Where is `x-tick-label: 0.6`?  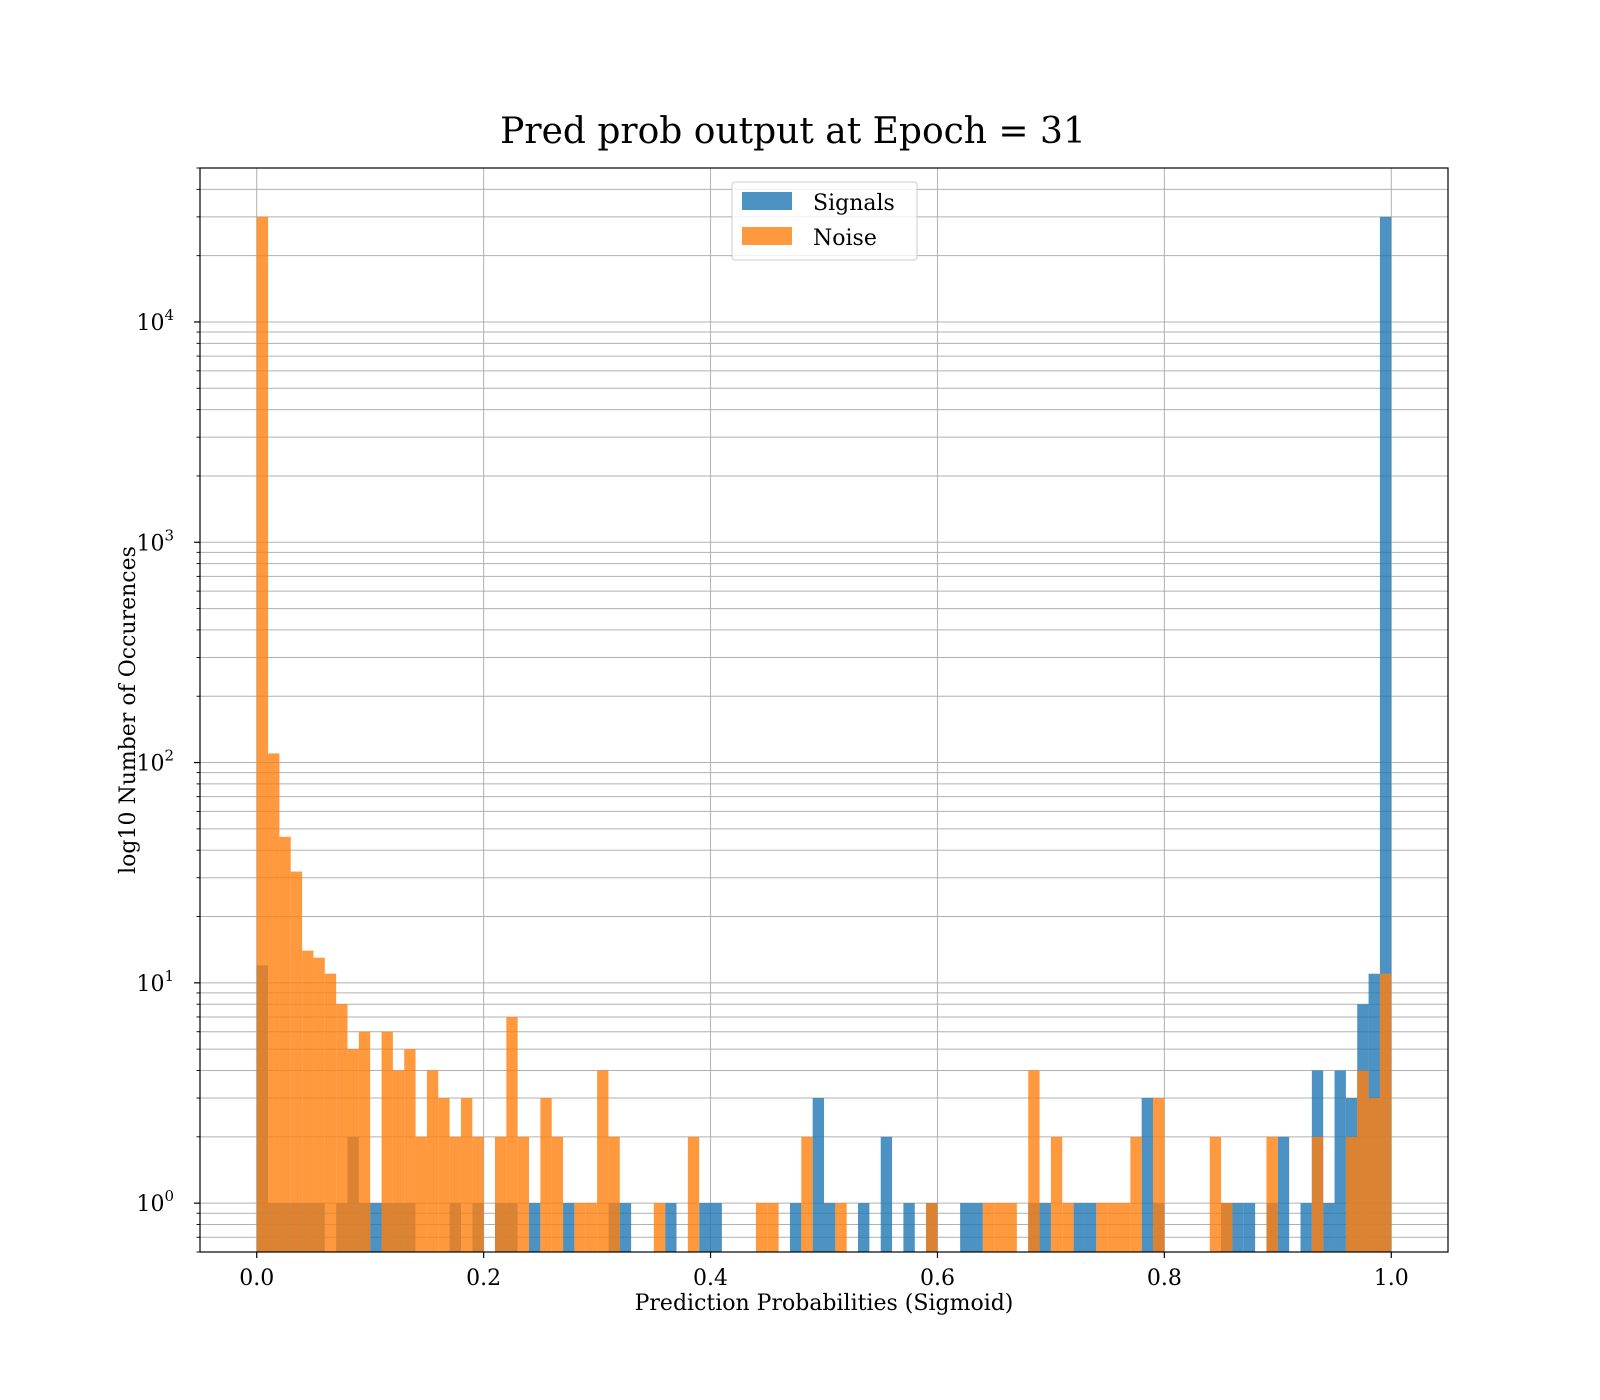
x-tick-label: 0.6 is located at coordinates (937, 1278).